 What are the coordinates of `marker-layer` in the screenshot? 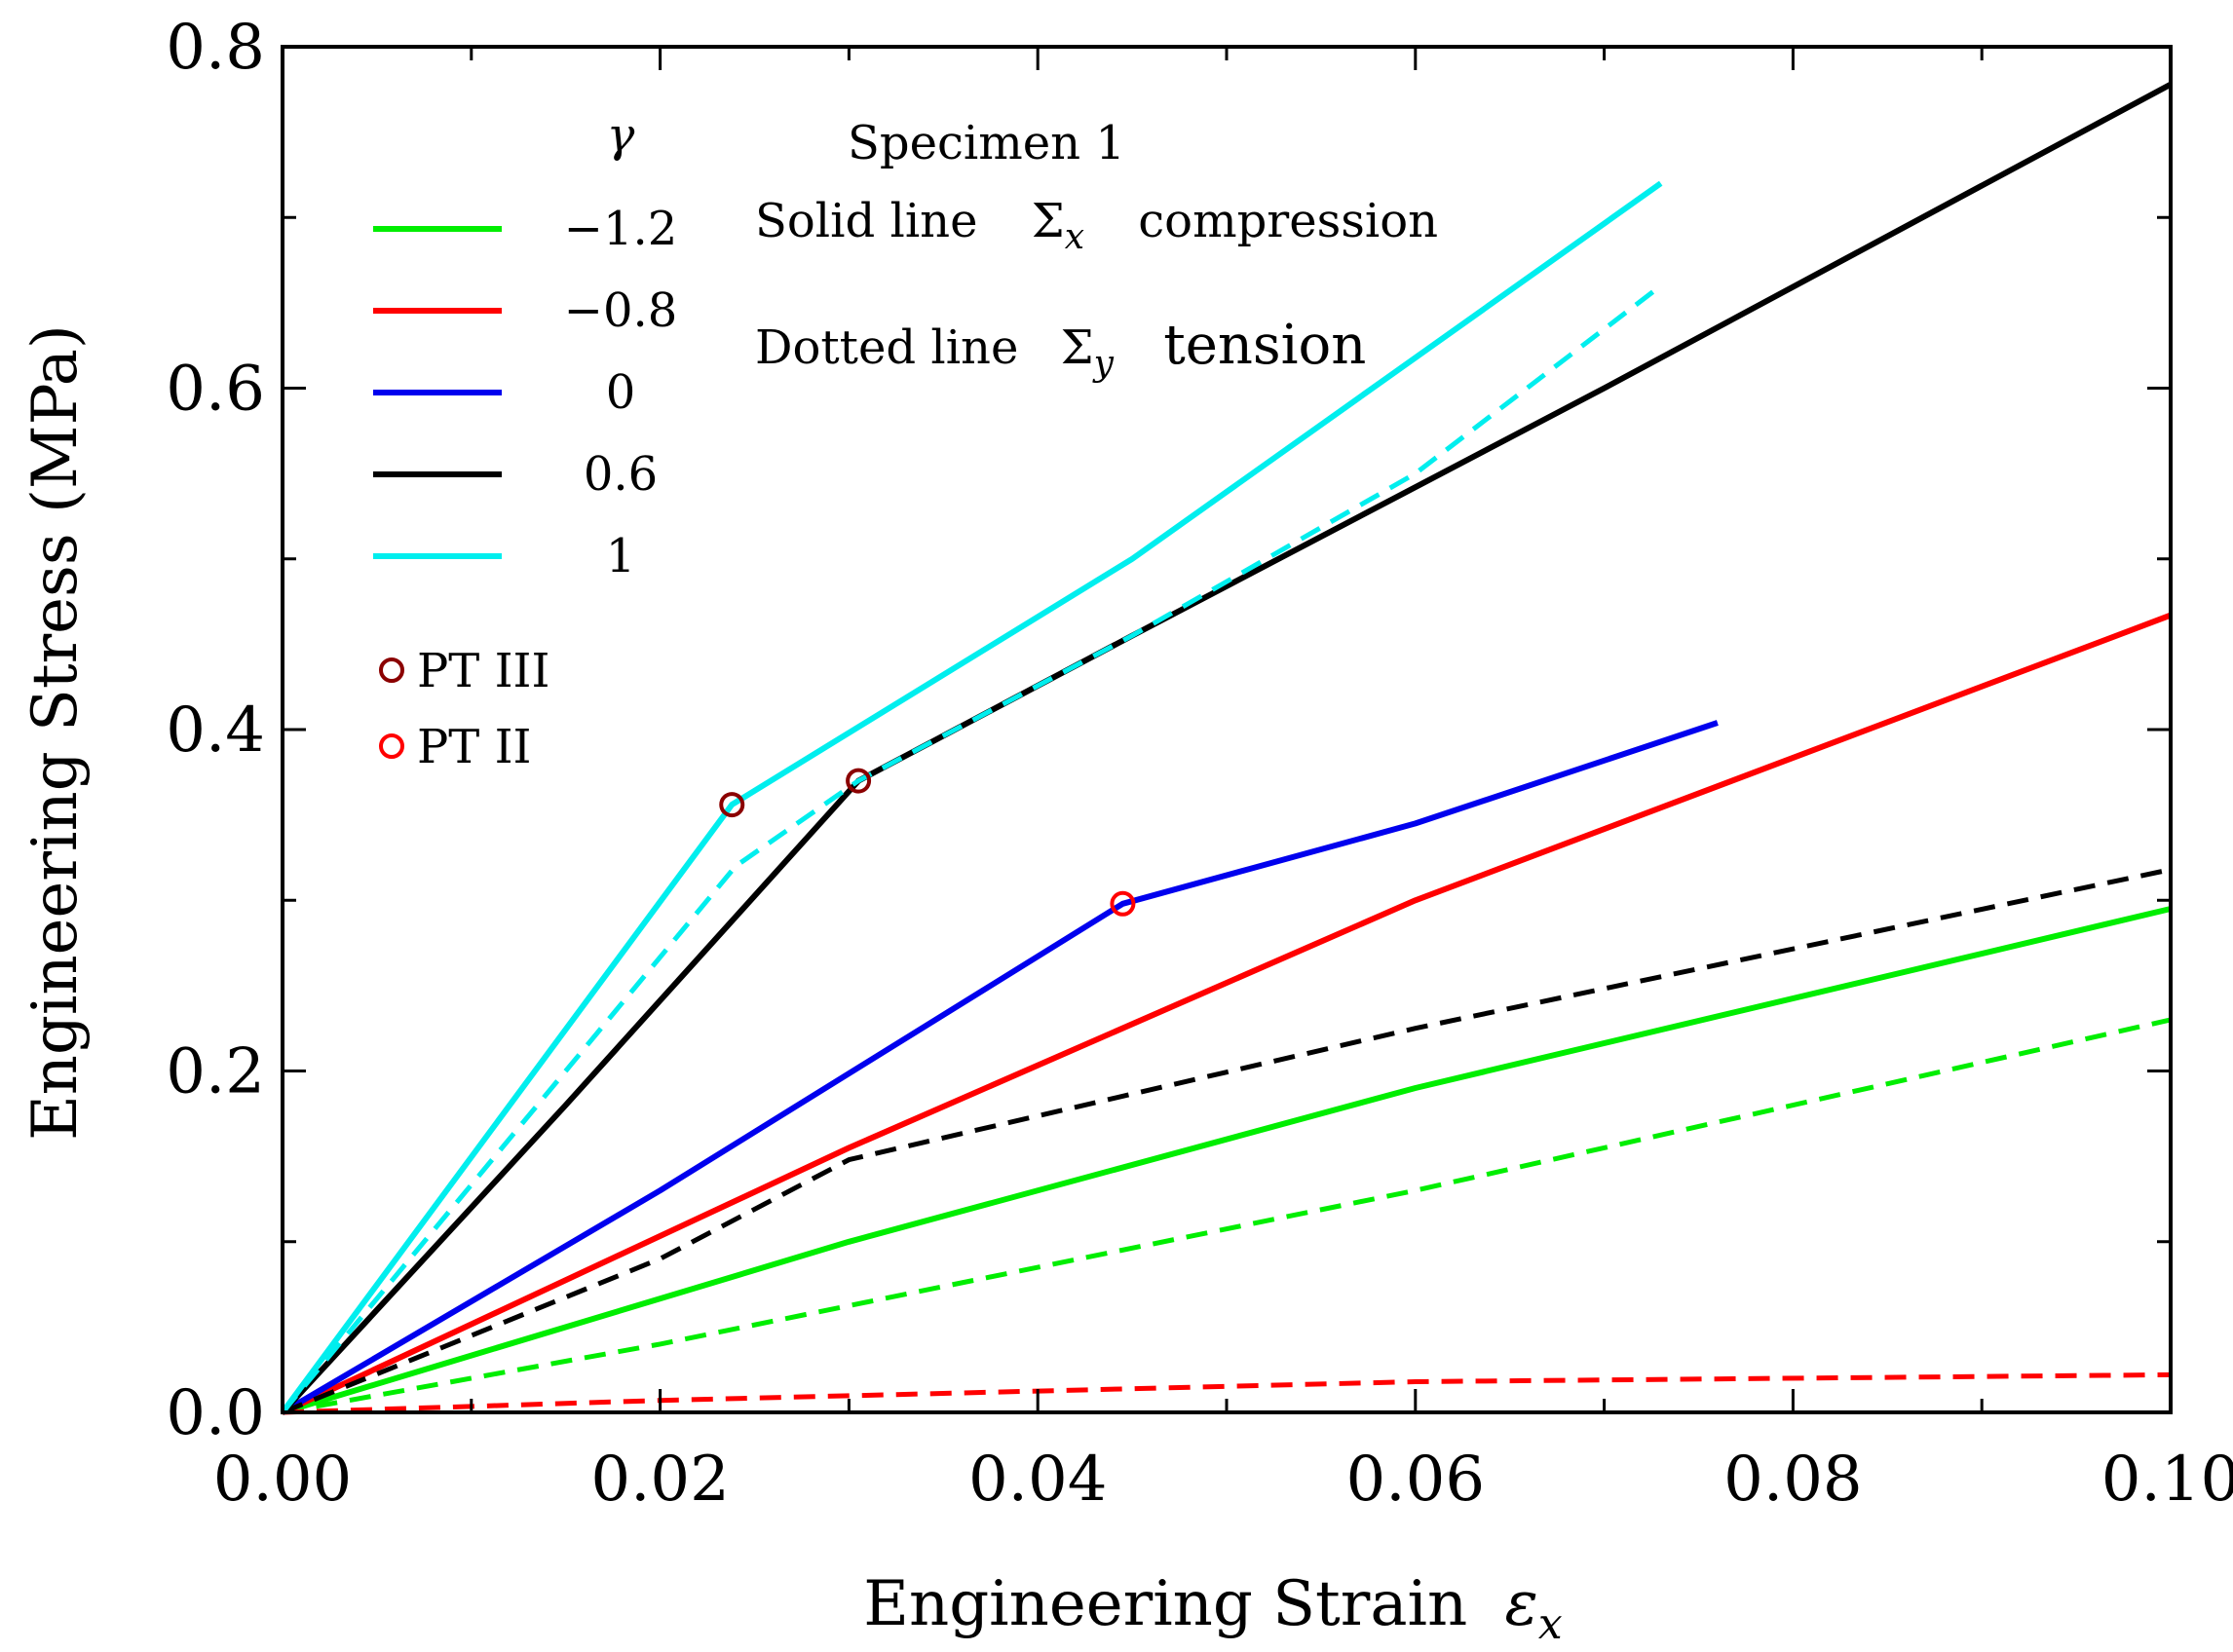 It's located at (927, 843).